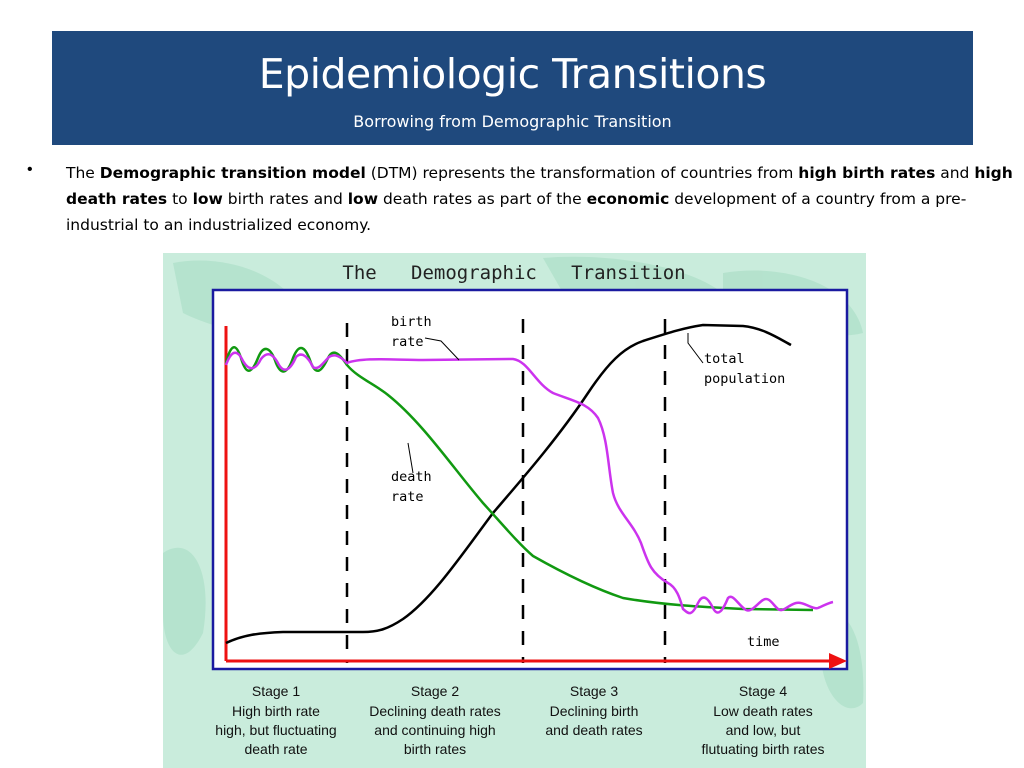  Describe the element at coordinates (275, 730) in the screenshot. I see `stage-1-line-2: high, but fluctuating` at that location.